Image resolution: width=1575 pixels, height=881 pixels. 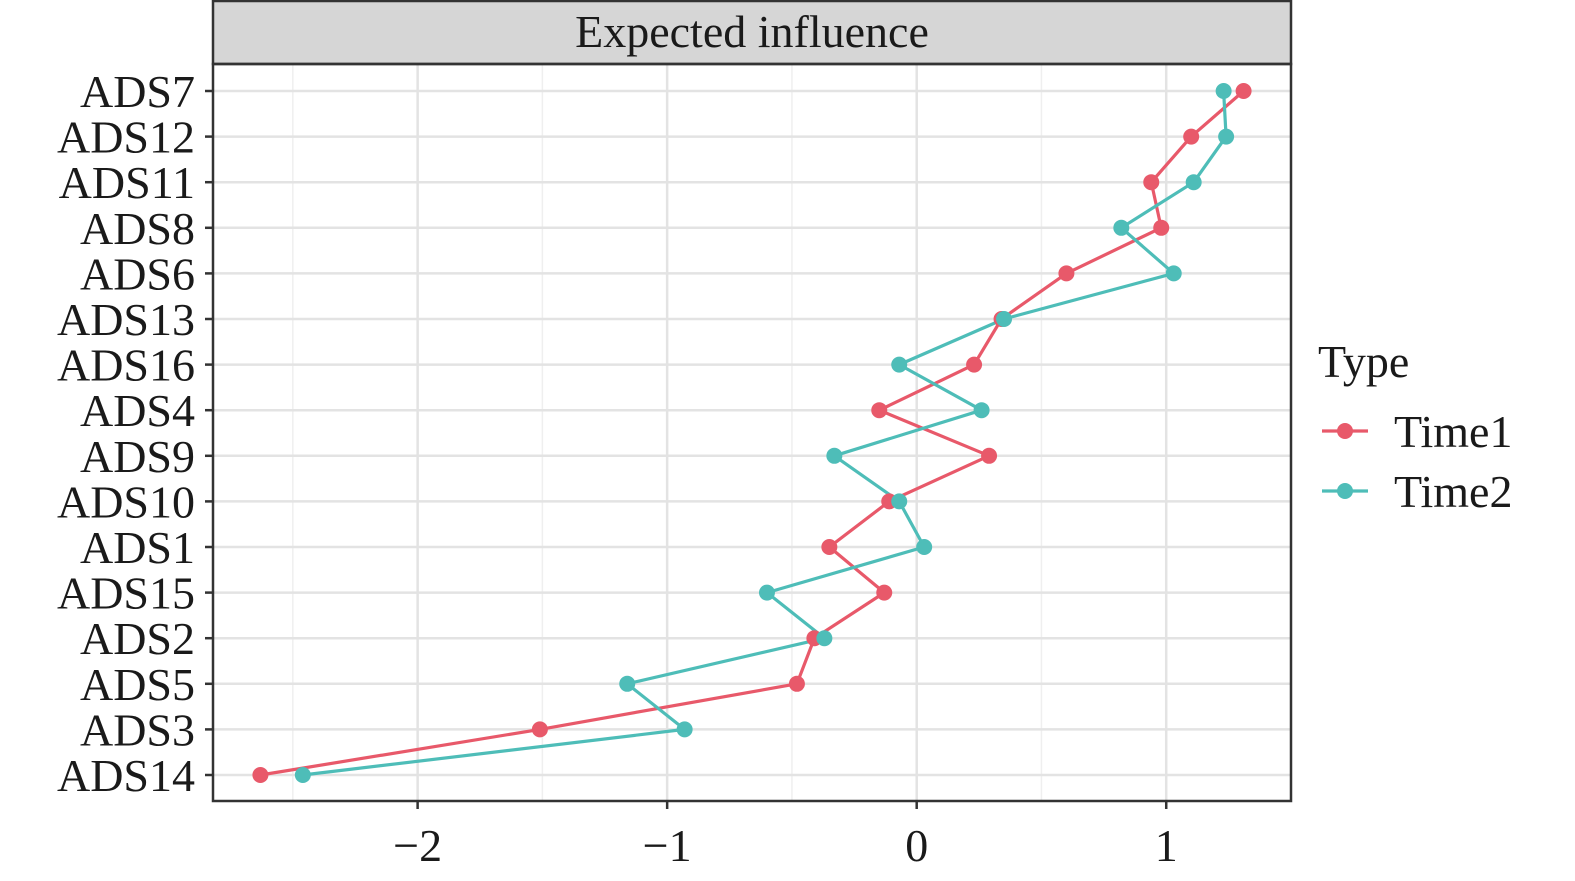 What do you see at coordinates (137, 684) in the screenshot?
I see `y-tick-label: ADS5` at bounding box center [137, 684].